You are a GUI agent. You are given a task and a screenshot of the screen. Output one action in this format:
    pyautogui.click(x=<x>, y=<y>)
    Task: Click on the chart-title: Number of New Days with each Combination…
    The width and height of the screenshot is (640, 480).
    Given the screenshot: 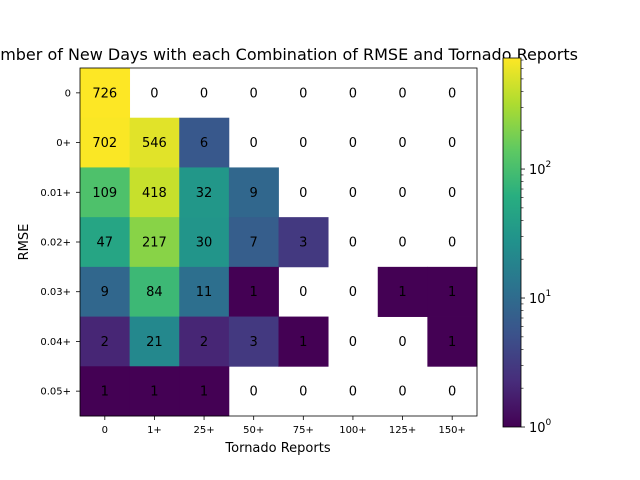 What is the action you would take?
    pyautogui.click(x=289, y=54)
    